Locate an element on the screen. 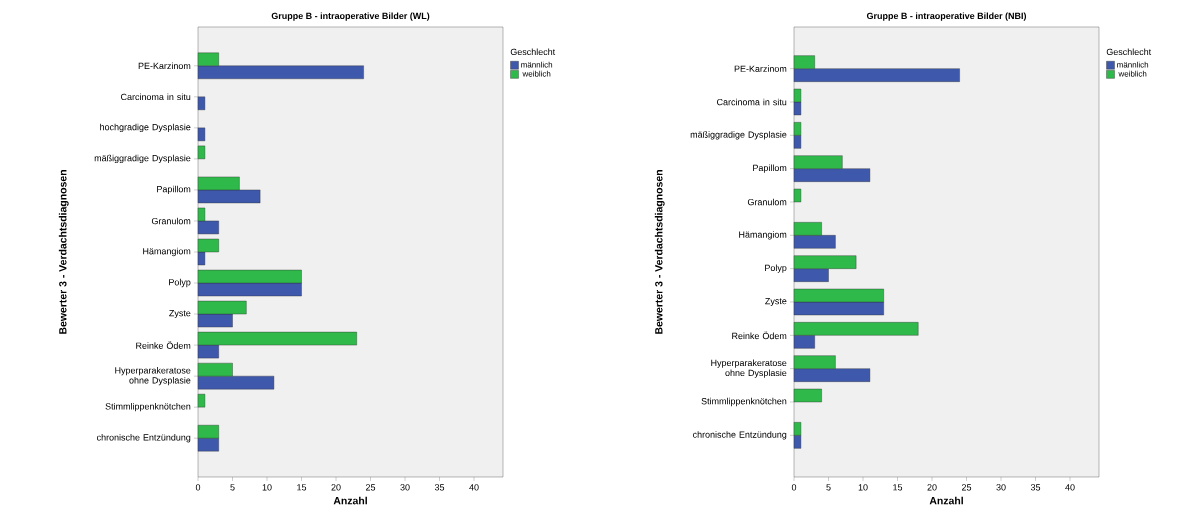 The image size is (1186, 524). y-tick-label: hochgradige Dysplasie is located at coordinates (145, 128).